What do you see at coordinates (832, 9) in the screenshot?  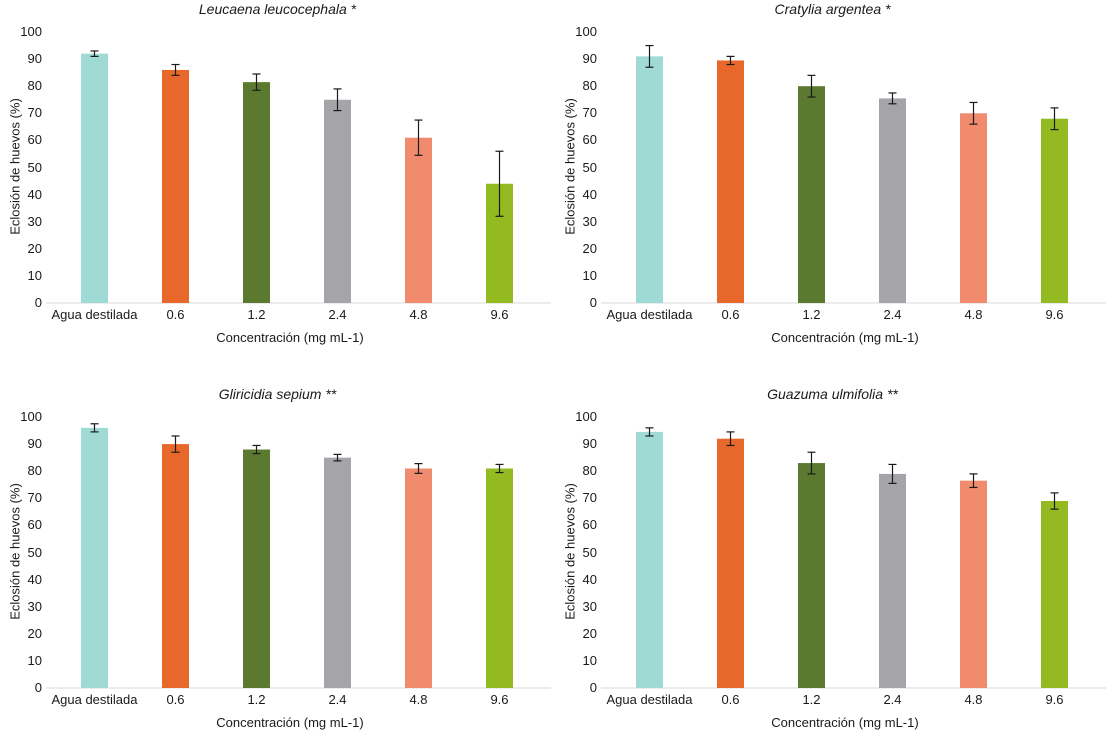 I see `chart-title: Cratylia argentea *` at bounding box center [832, 9].